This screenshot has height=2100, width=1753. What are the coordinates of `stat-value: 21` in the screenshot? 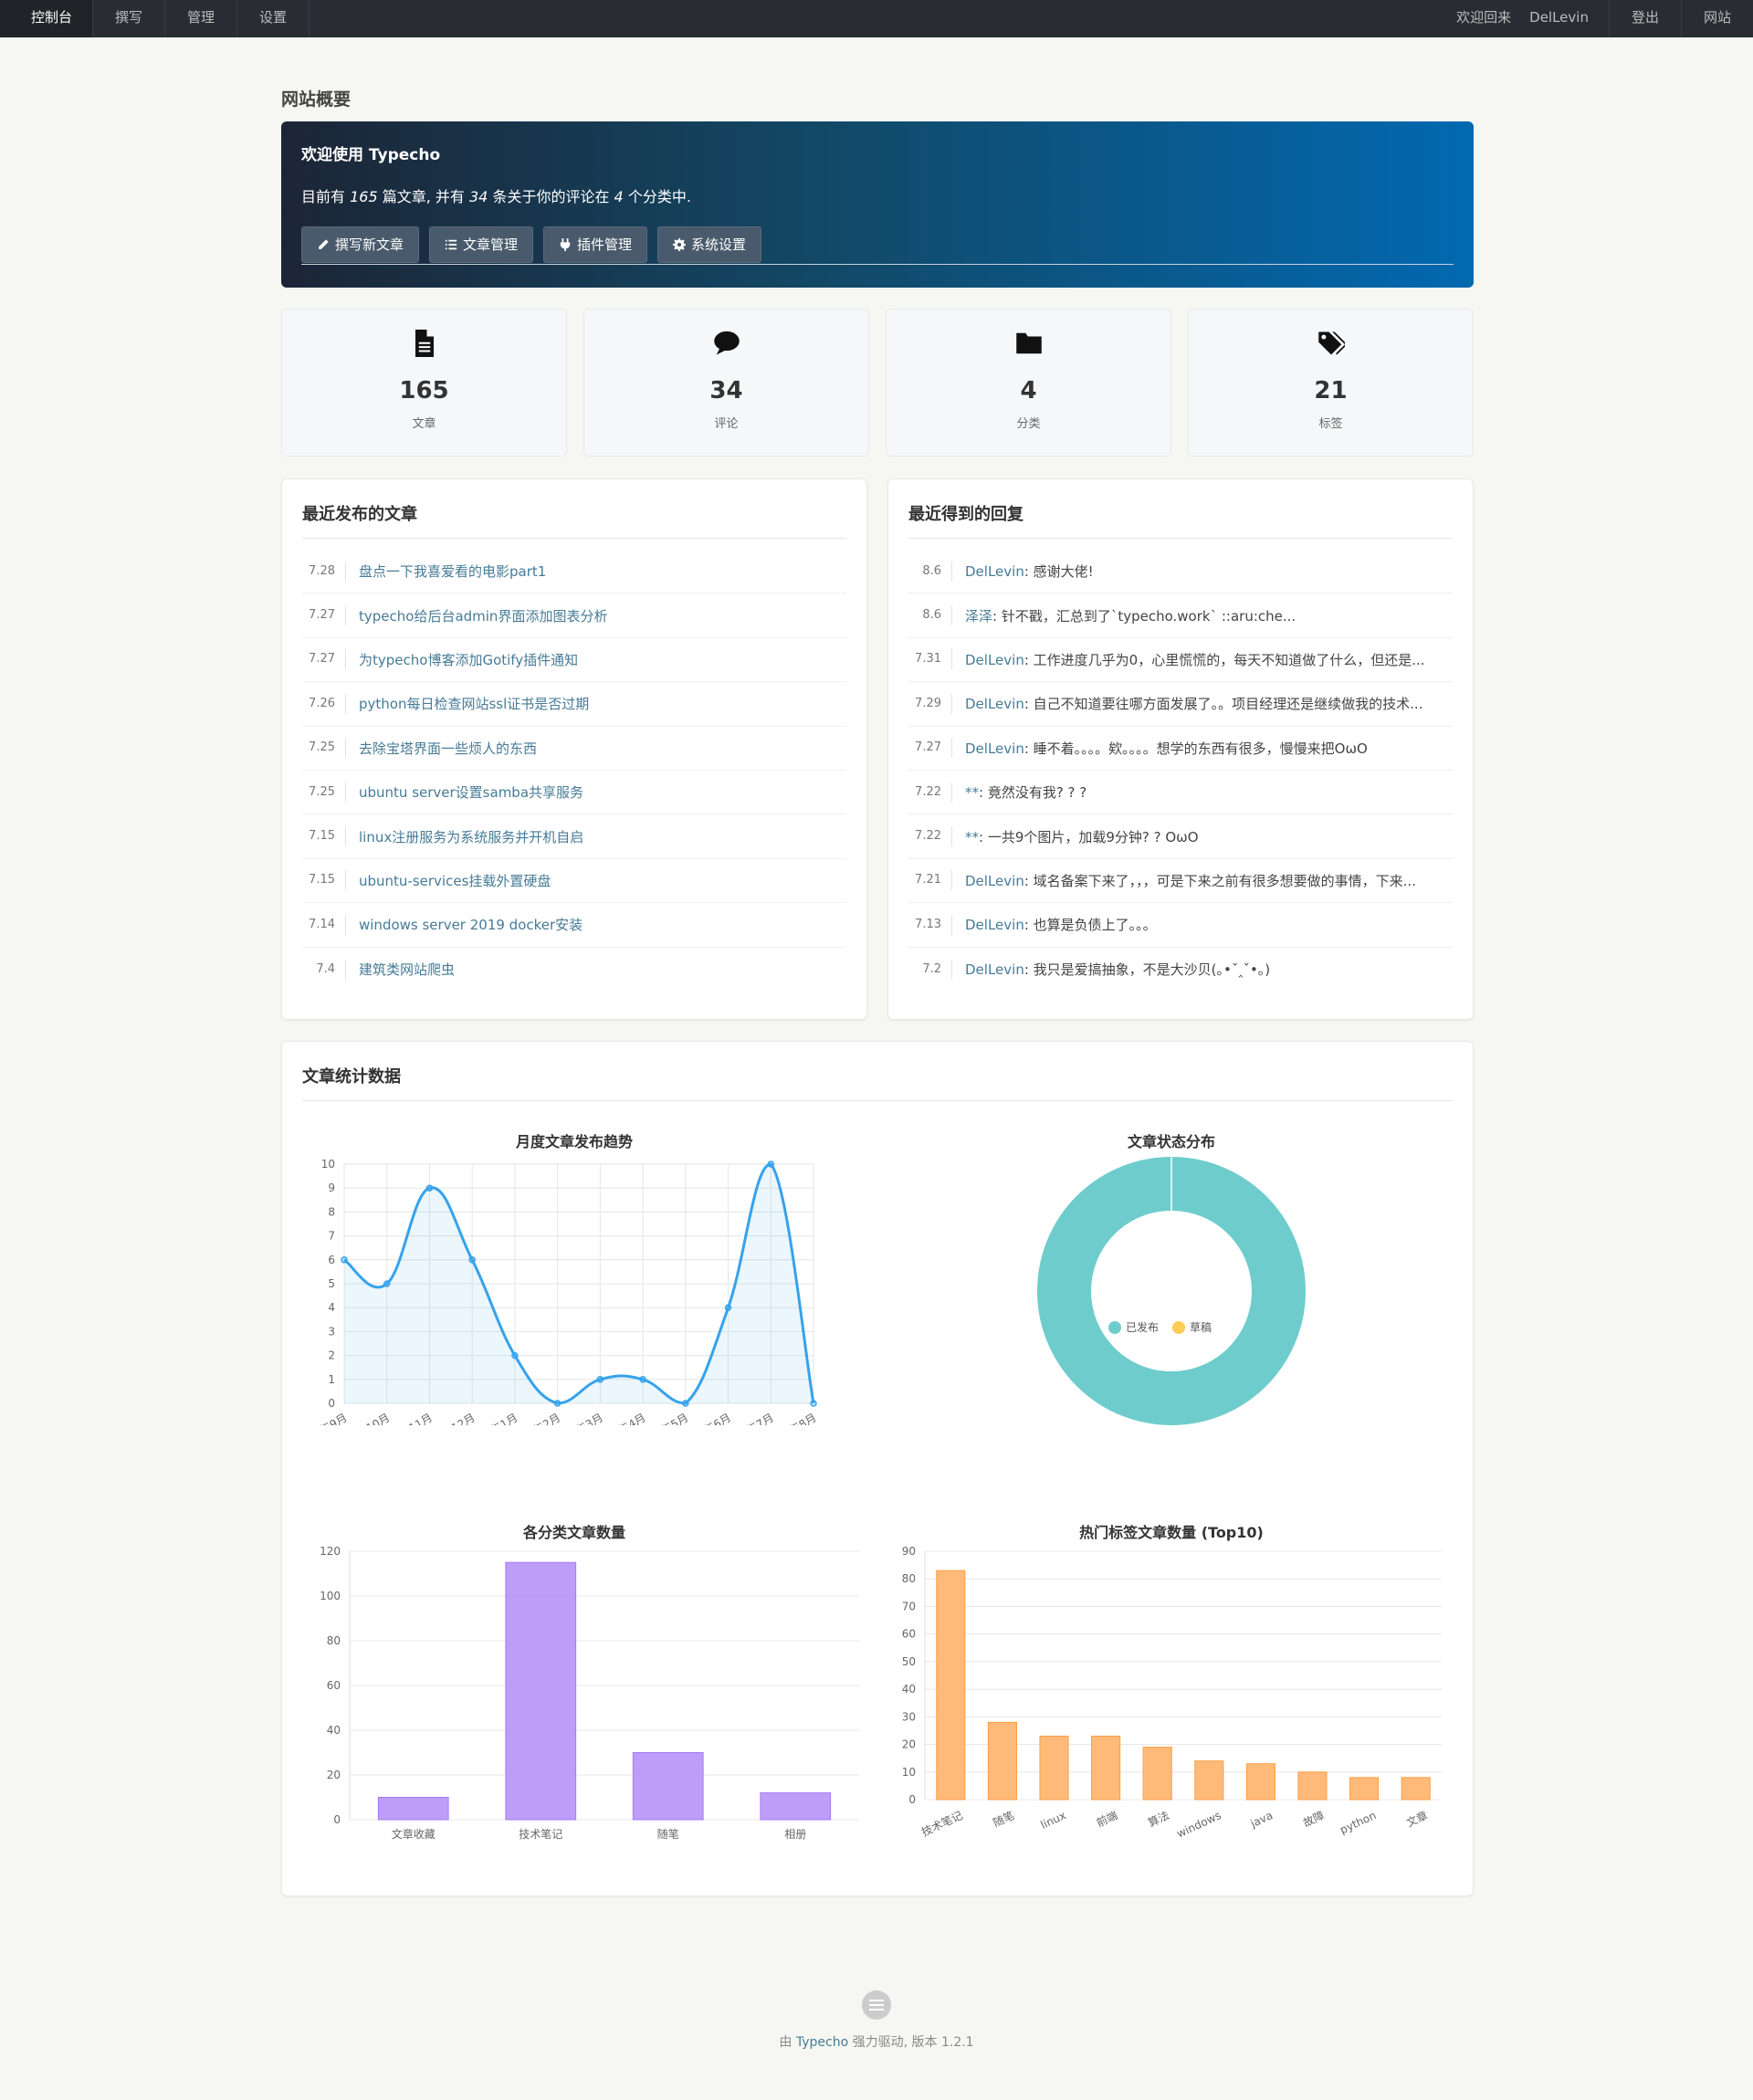 It's located at (1331, 390).